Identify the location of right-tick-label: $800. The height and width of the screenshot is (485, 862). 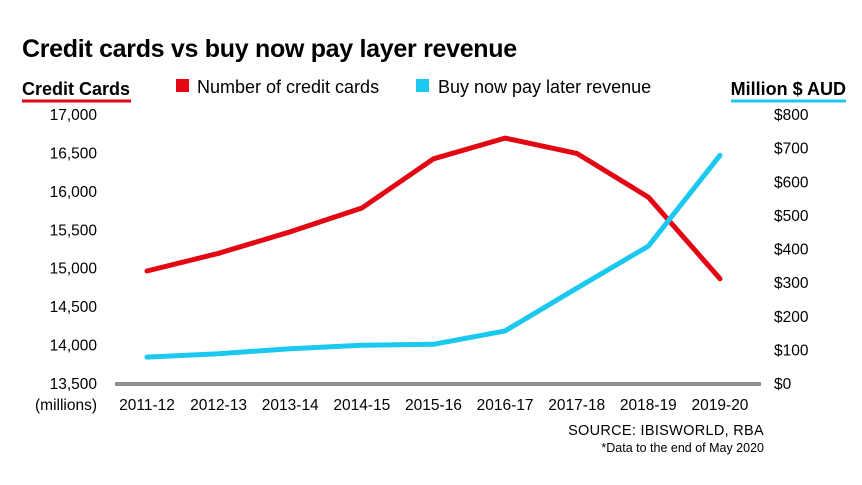
(791, 115).